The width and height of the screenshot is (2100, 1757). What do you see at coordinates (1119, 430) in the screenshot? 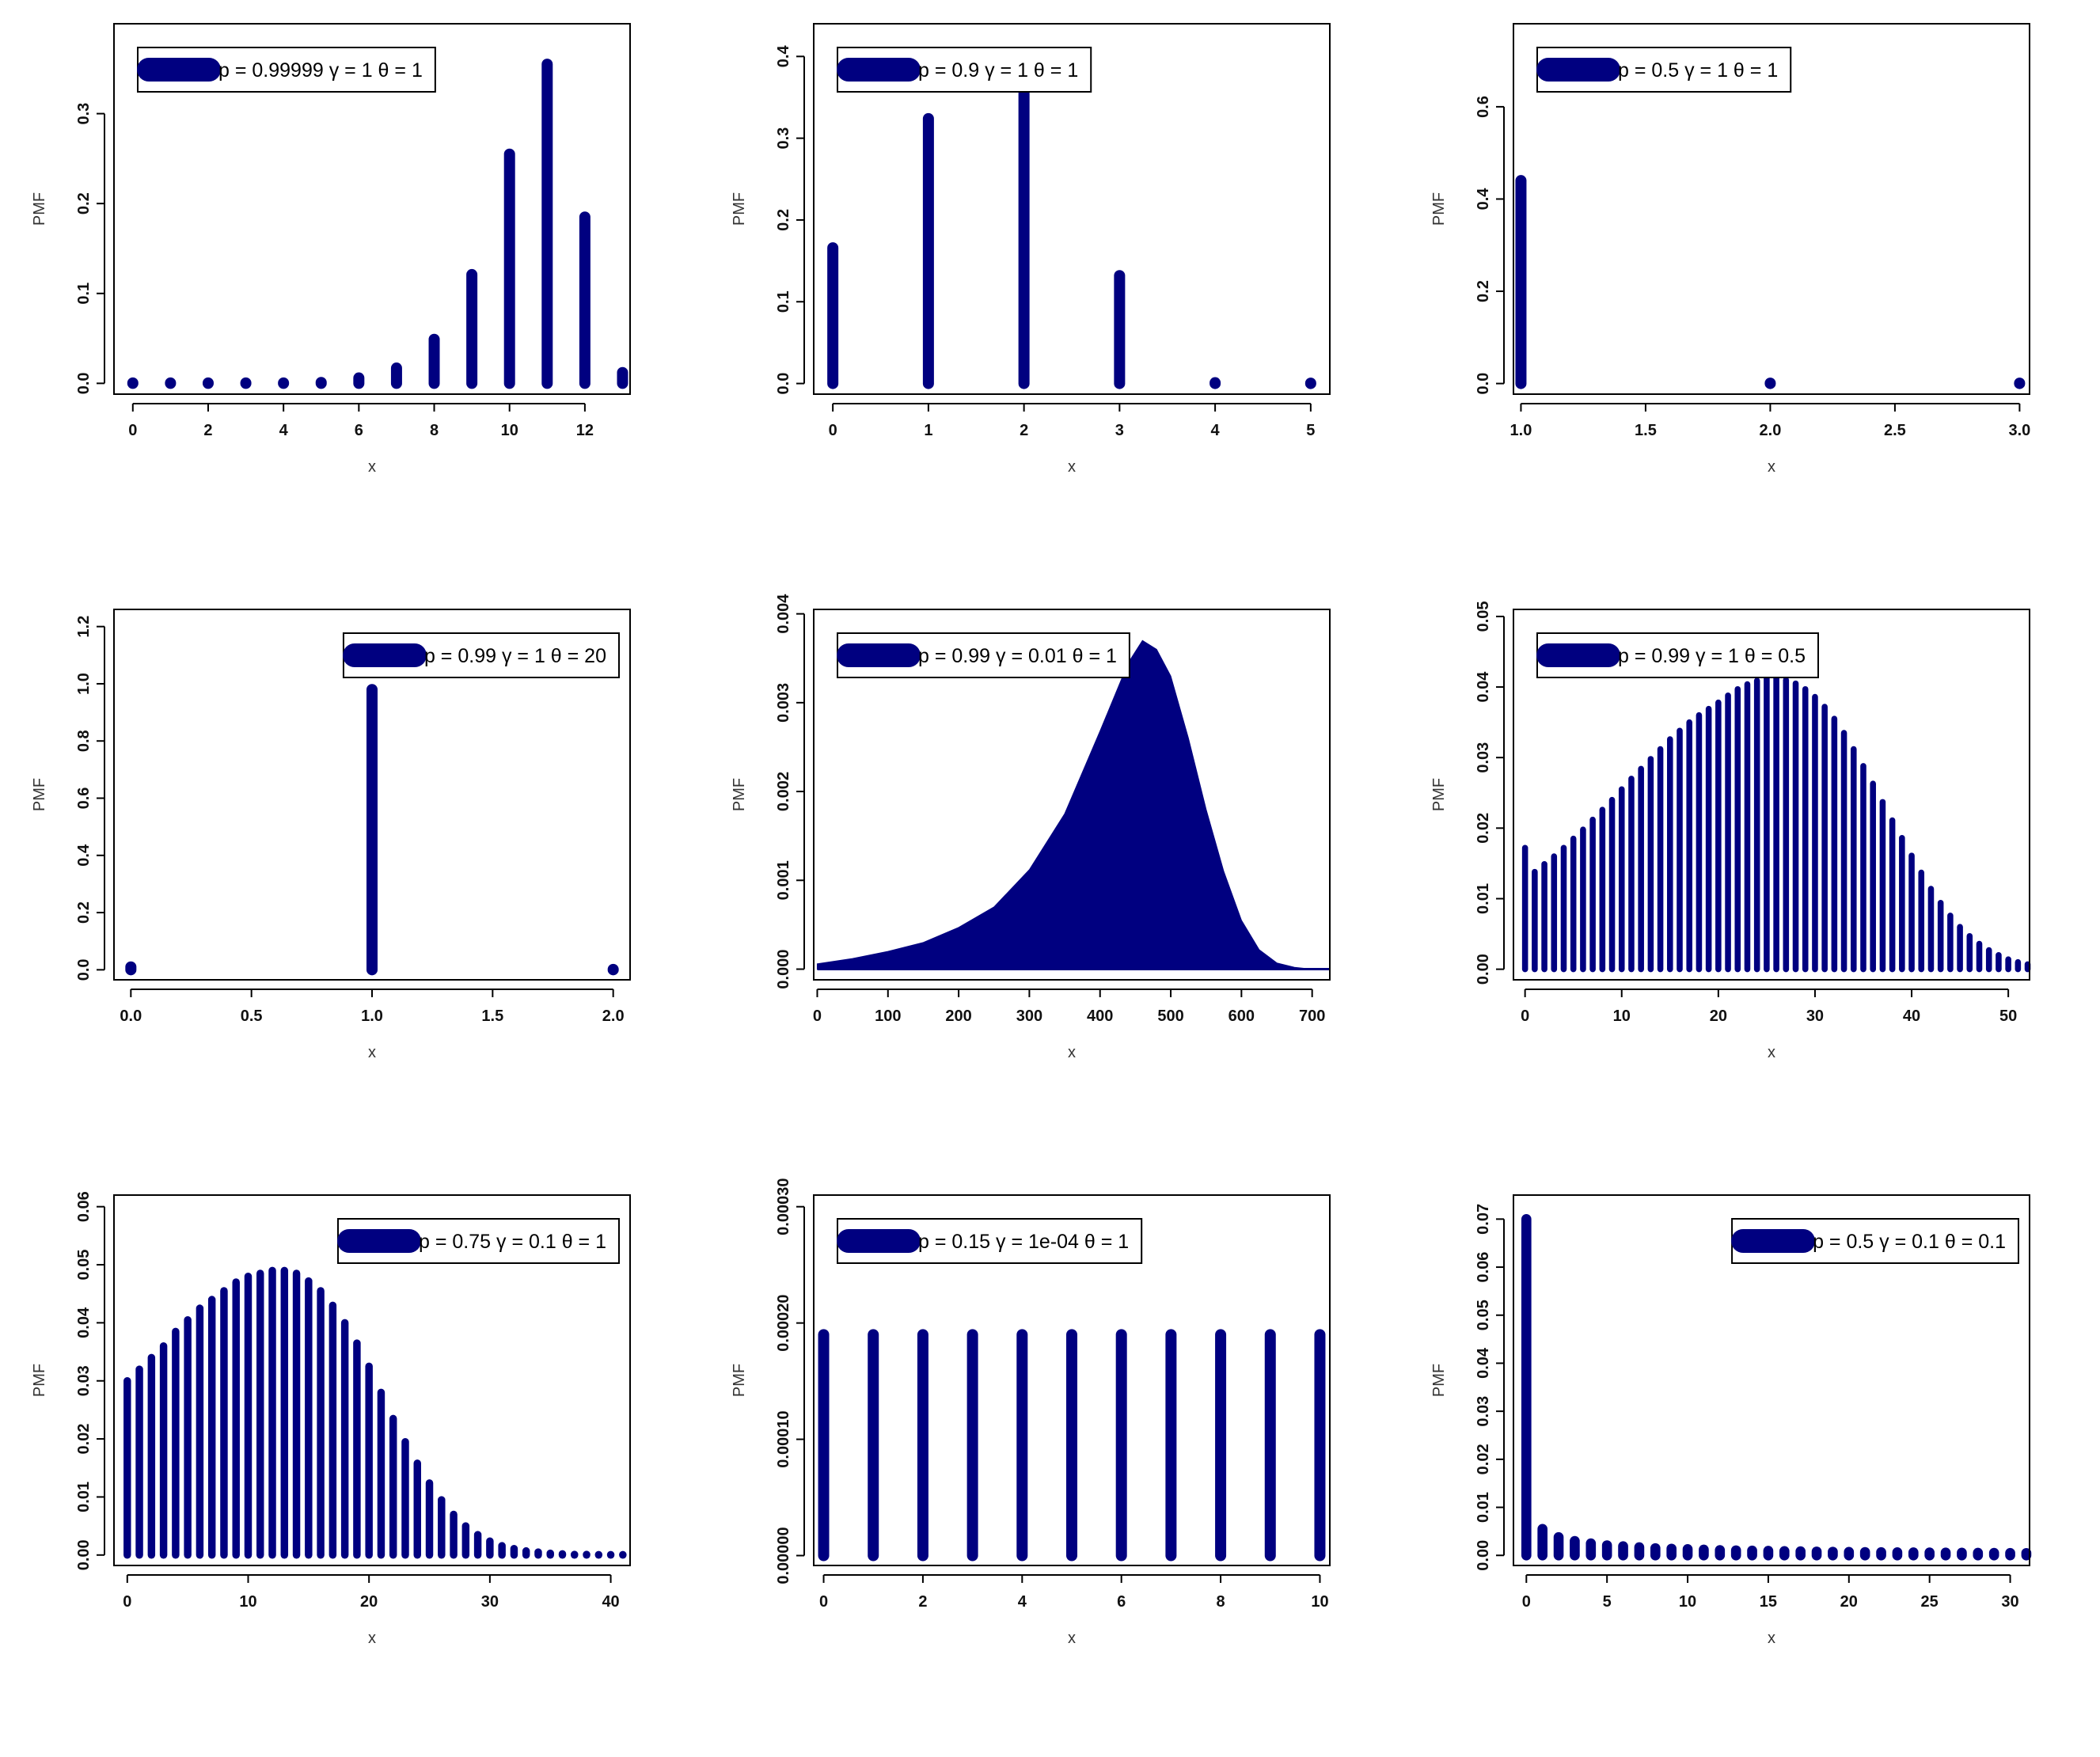
I see `x-tick-label: 3` at bounding box center [1119, 430].